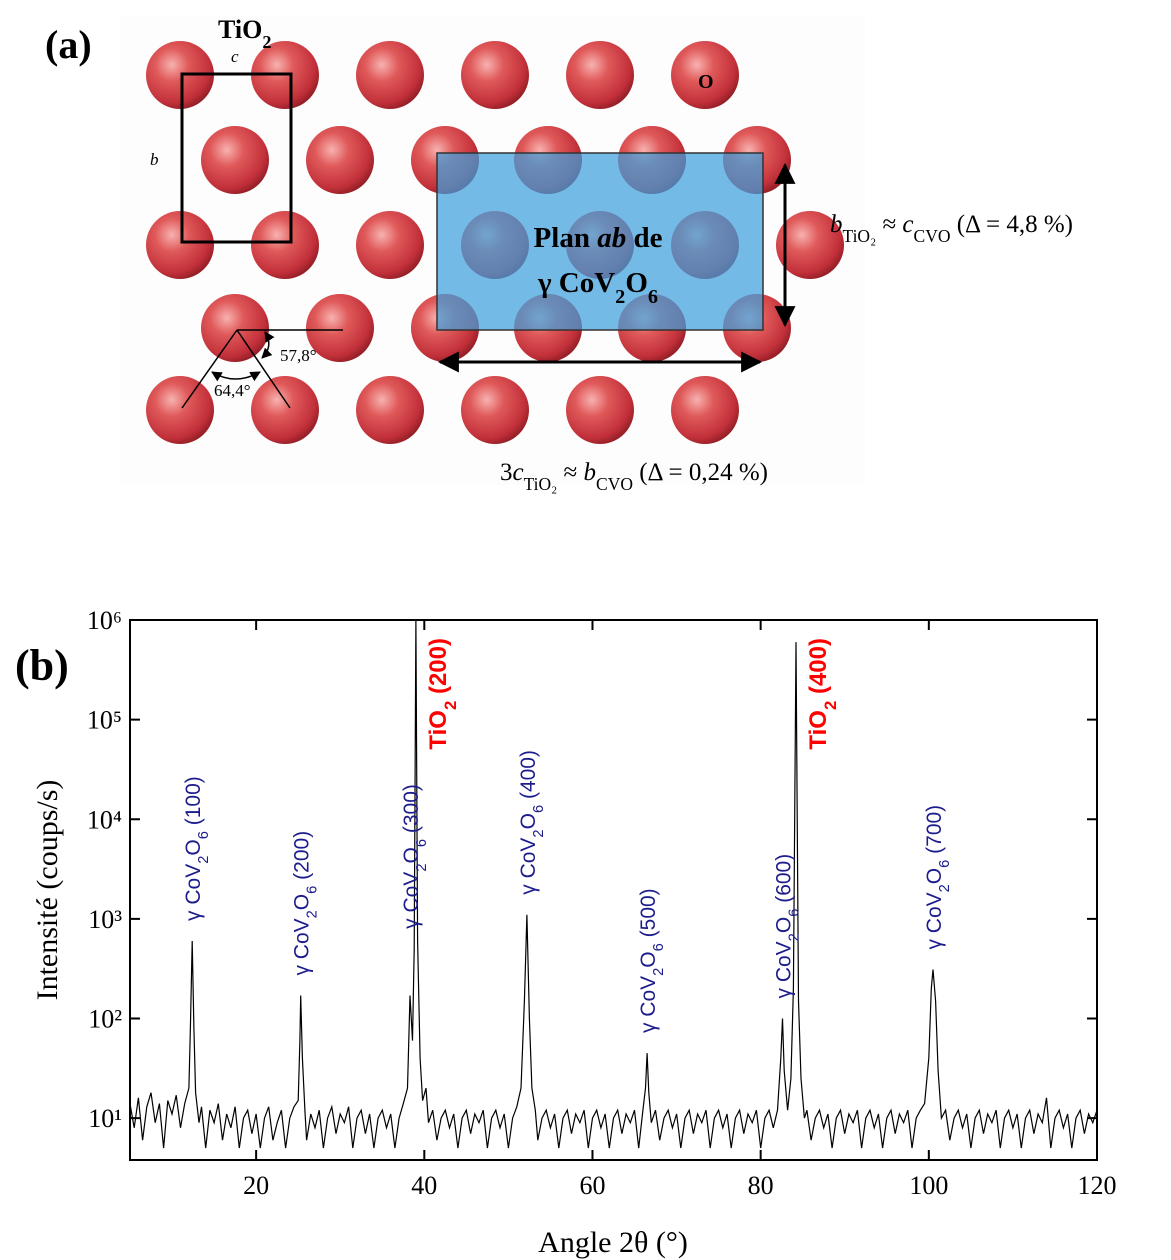 The image size is (1171, 1260). What do you see at coordinates (424, 1185) in the screenshot?
I see `x-tick-label: 40` at bounding box center [424, 1185].